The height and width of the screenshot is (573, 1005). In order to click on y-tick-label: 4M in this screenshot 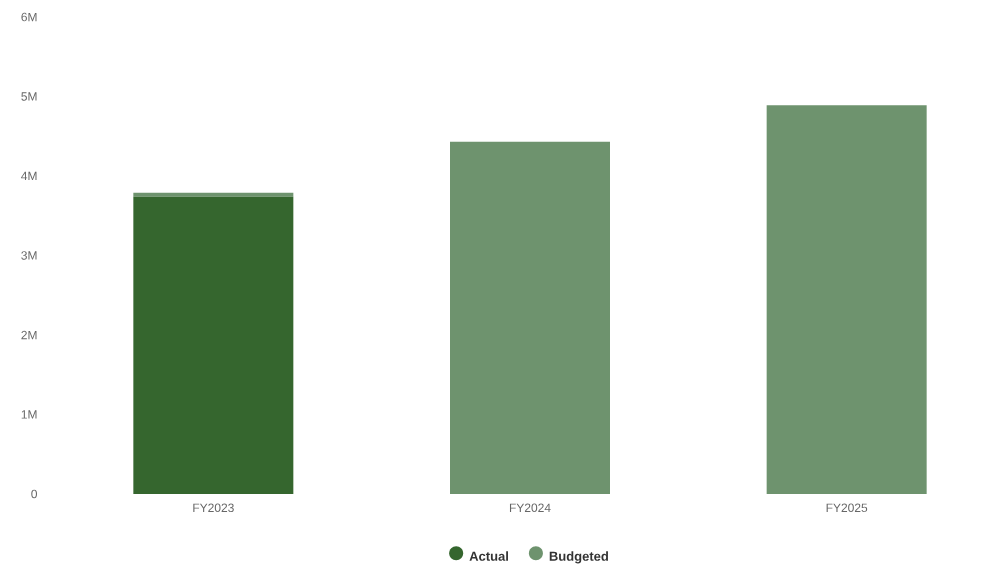, I will do `click(29, 176)`.